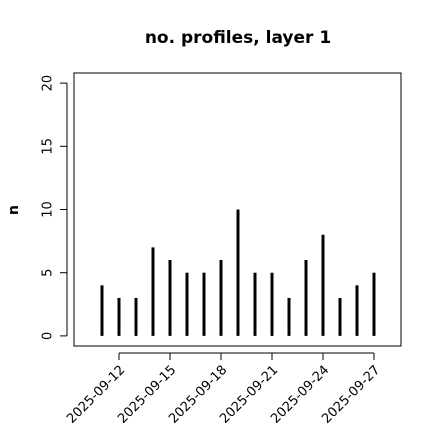 The image size is (440, 440). I want to click on y-tick-label: 10, so click(48, 209).